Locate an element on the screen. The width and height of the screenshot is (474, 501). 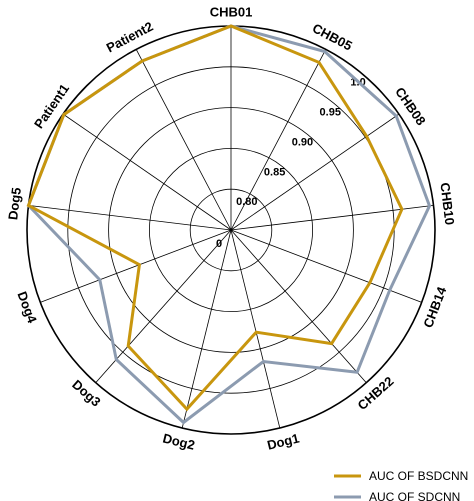
axis-label-dog2: Dog2 is located at coordinates (178, 442).